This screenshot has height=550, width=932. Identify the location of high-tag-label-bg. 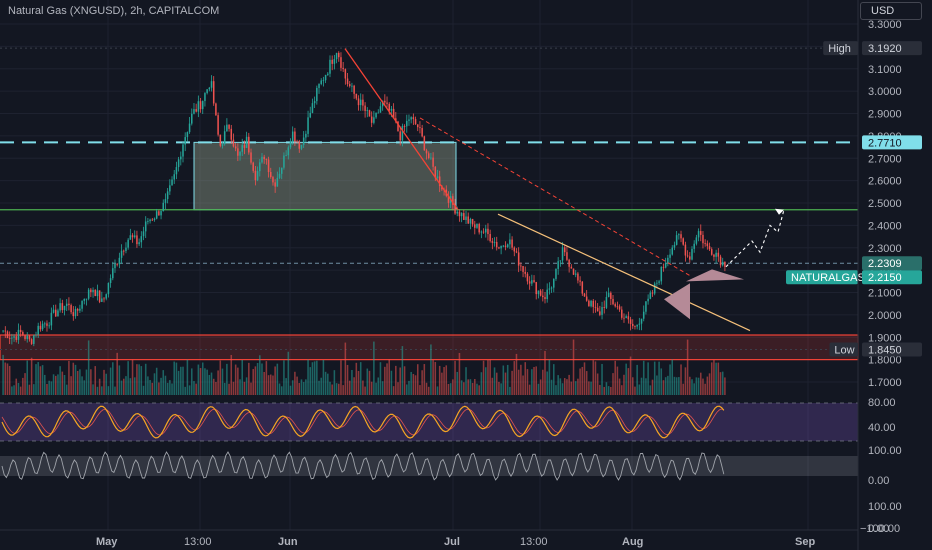
(840, 48).